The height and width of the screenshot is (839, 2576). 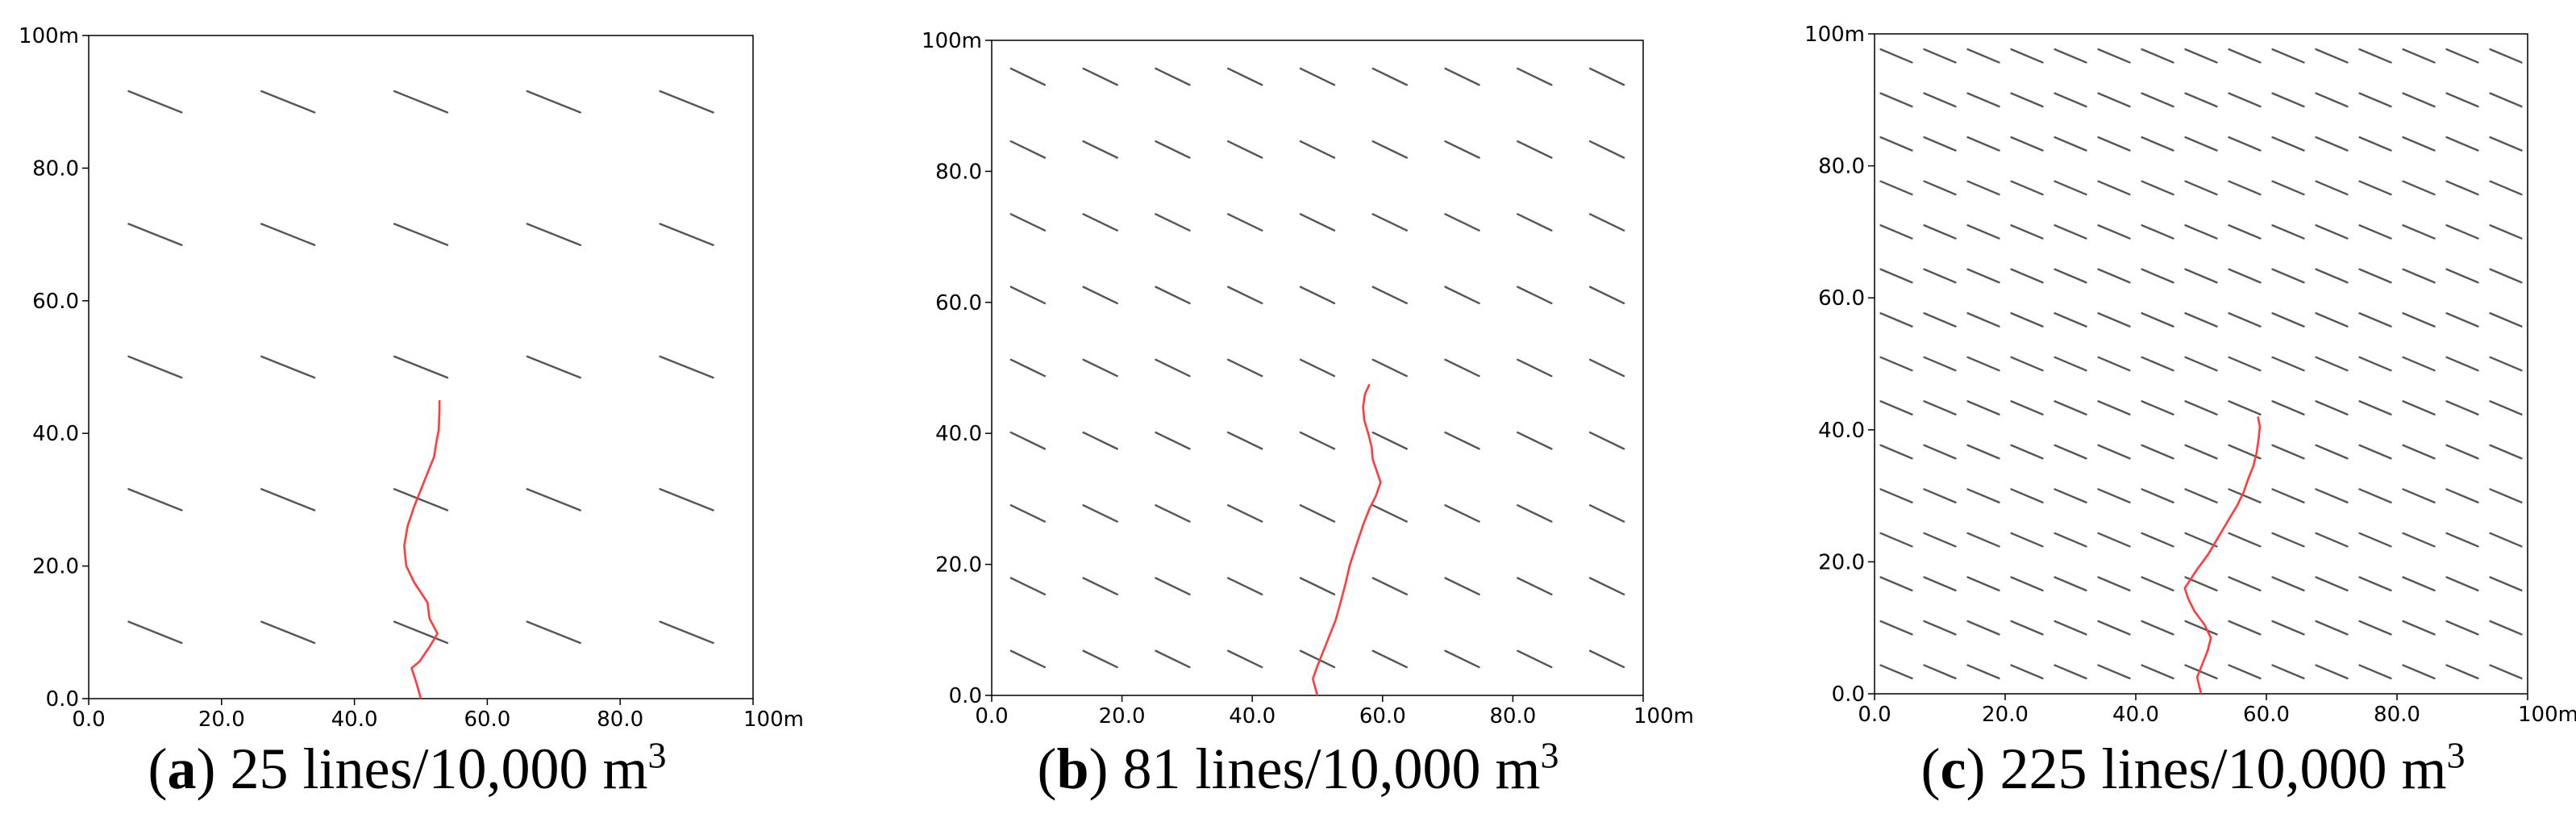 What do you see at coordinates (2006, 715) in the screenshot?
I see `x-tick-label: 20.0` at bounding box center [2006, 715].